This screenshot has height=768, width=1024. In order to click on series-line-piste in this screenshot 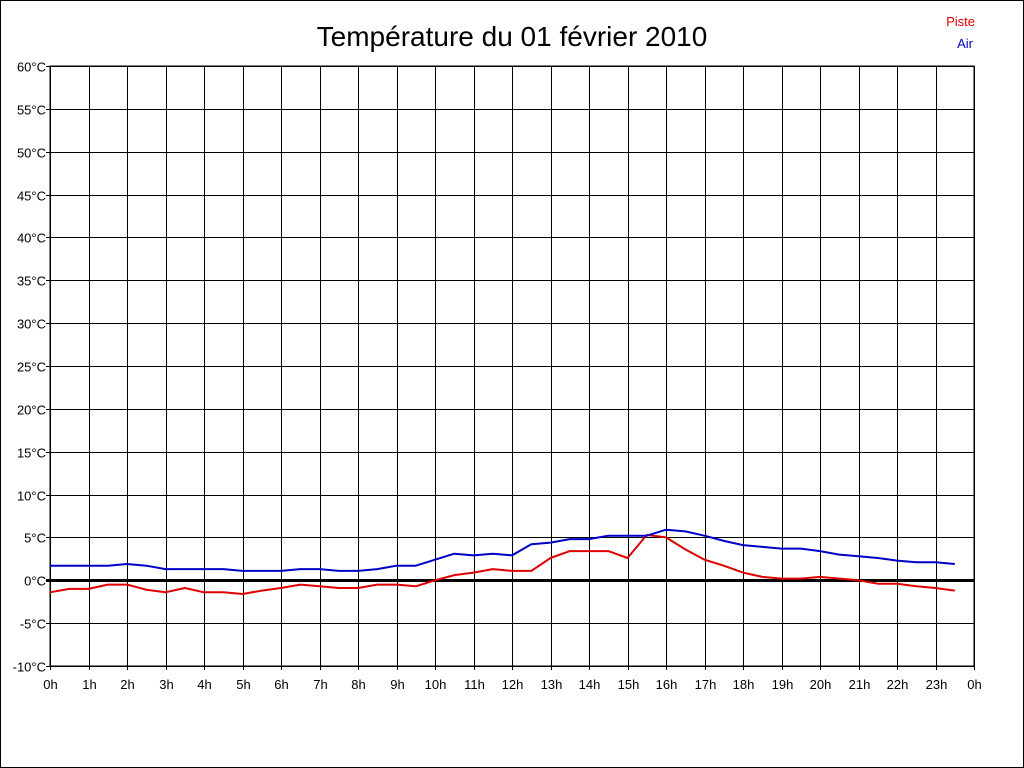, I will do `click(502, 564)`.